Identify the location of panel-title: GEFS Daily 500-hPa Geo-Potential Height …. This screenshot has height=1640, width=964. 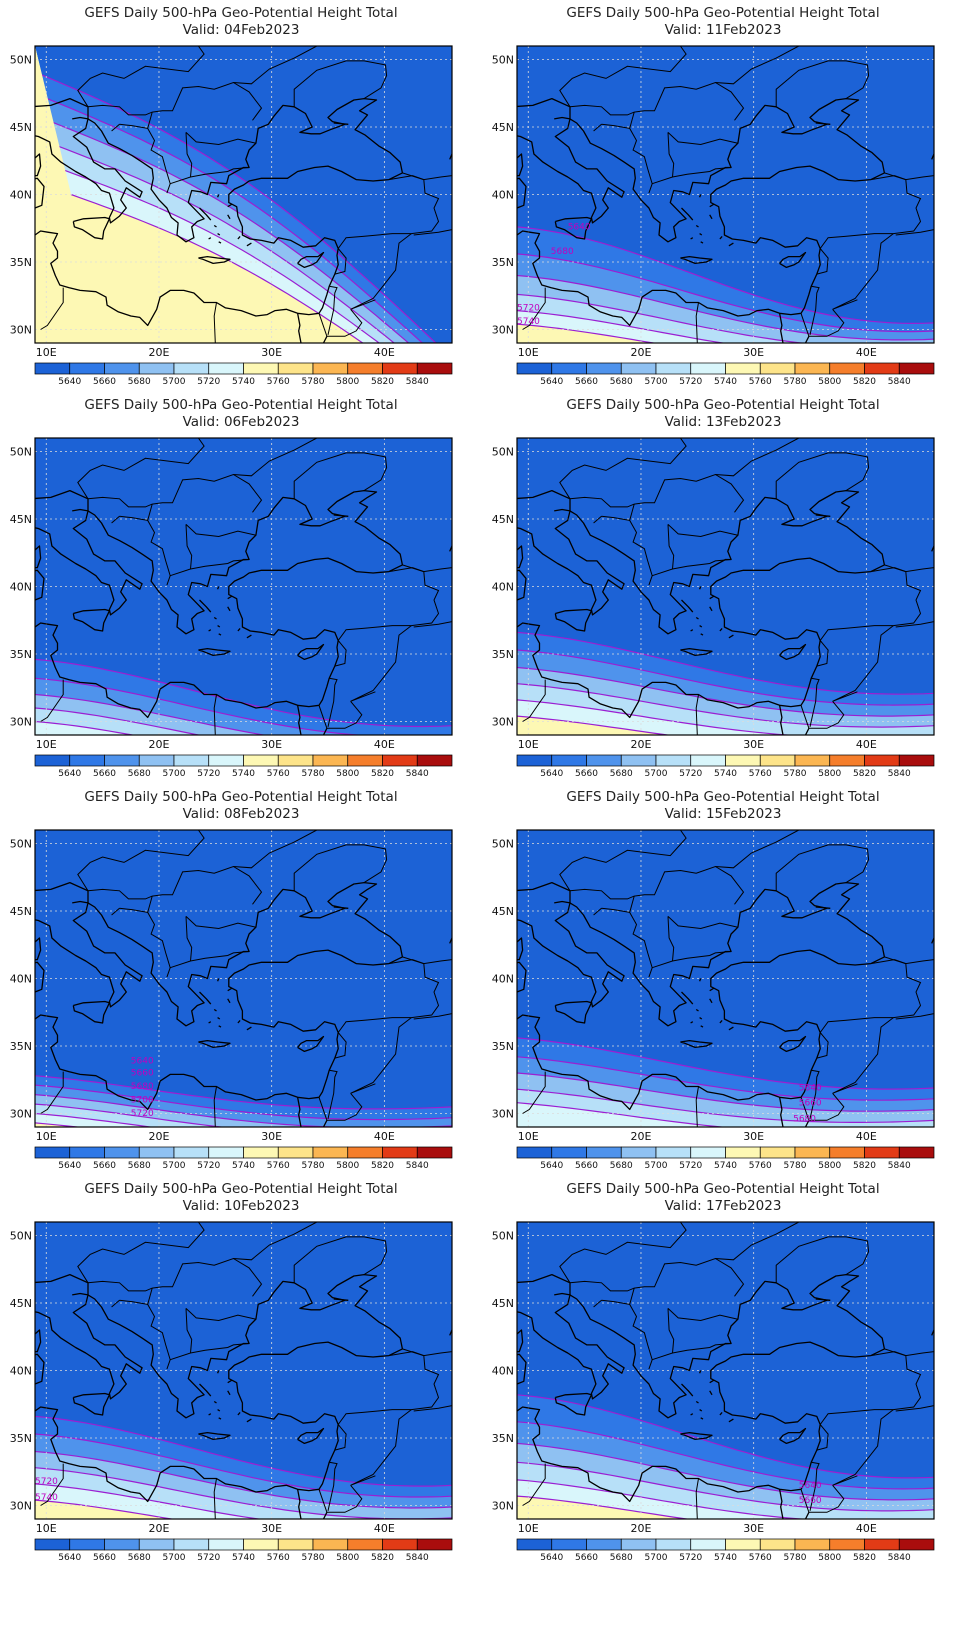
(241, 1189).